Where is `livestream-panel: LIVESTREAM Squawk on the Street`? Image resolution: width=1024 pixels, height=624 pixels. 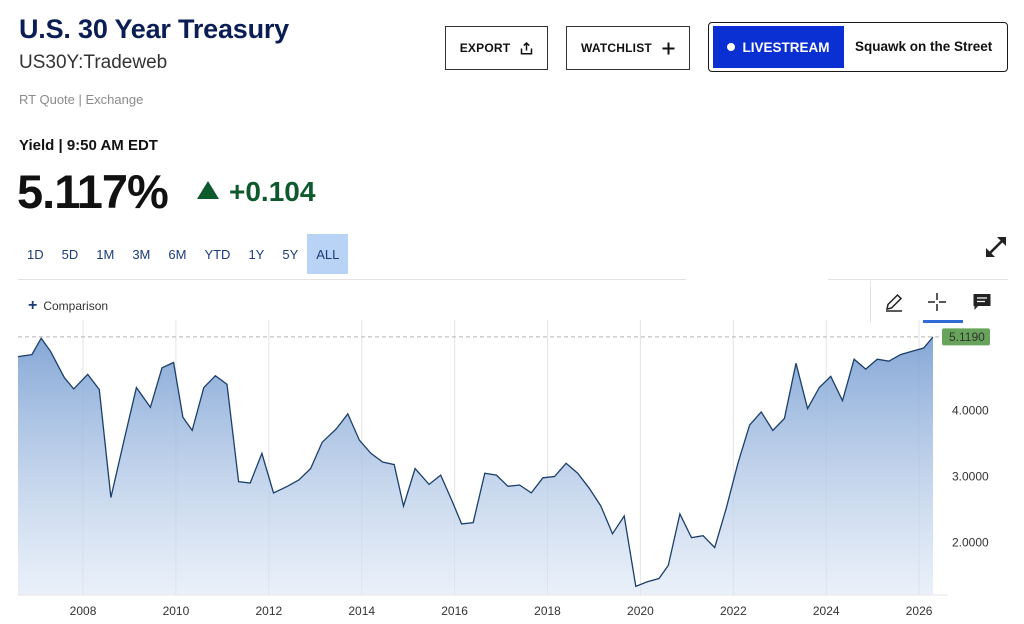 livestream-panel: LIVESTREAM Squawk on the Street is located at coordinates (858, 47).